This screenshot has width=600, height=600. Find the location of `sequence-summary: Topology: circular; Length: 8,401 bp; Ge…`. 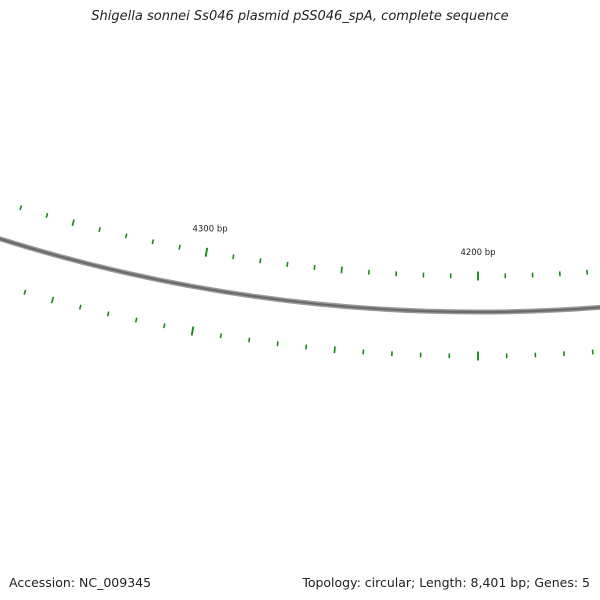

sequence-summary: Topology: circular; Length: 8,401 bp; Ge… is located at coordinates (446, 582).